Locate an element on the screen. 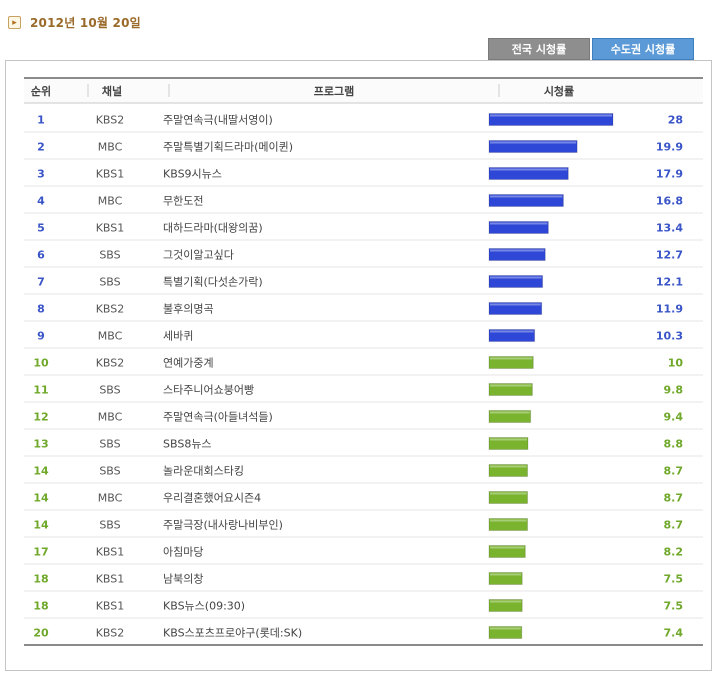 The width and height of the screenshot is (716, 674). rank-label: 1 is located at coordinates (41, 120).